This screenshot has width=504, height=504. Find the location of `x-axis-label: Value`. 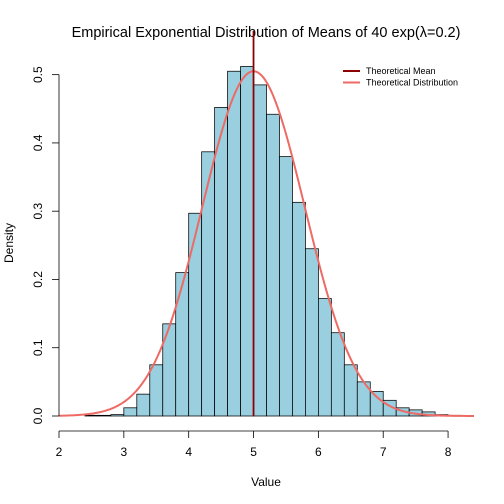

x-axis-label: Value is located at coordinates (266, 482).